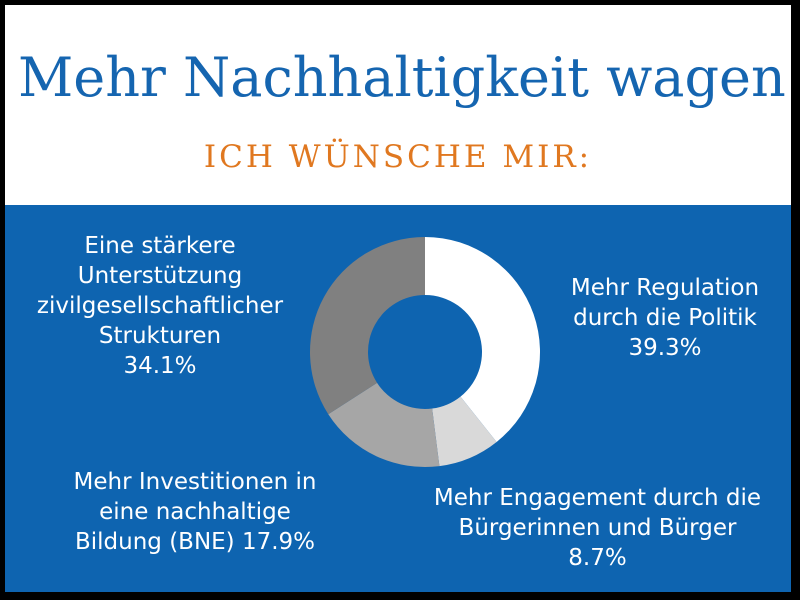 The height and width of the screenshot is (600, 800). Describe the element at coordinates (160, 246) in the screenshot. I see `slice-label-line: Eine stärkere` at that location.